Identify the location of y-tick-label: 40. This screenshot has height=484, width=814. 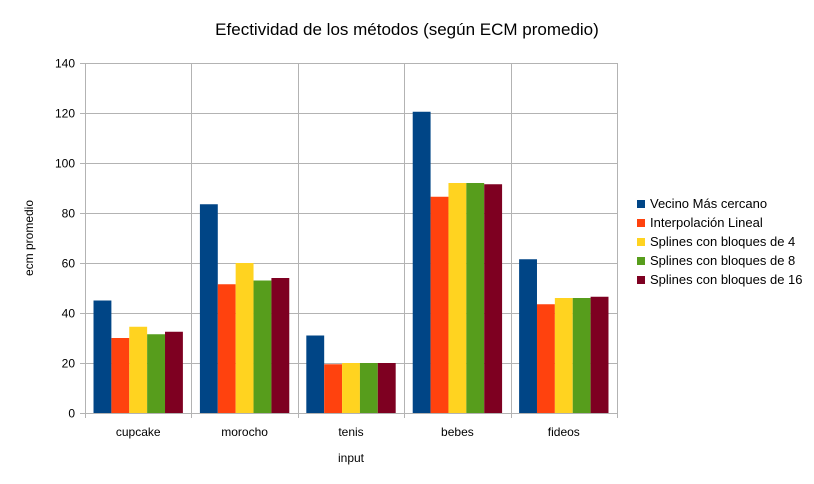
(69, 314).